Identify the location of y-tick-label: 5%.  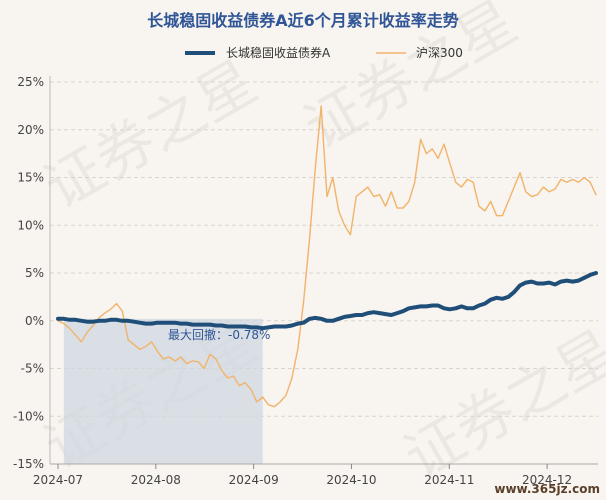
(34, 273).